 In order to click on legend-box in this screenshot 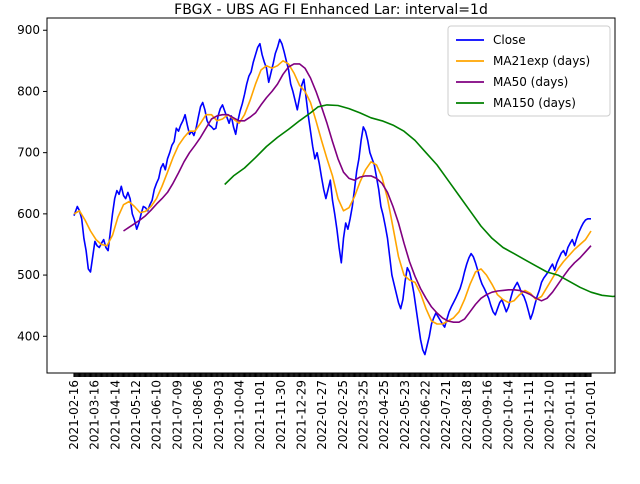, I will do `click(529, 71)`.